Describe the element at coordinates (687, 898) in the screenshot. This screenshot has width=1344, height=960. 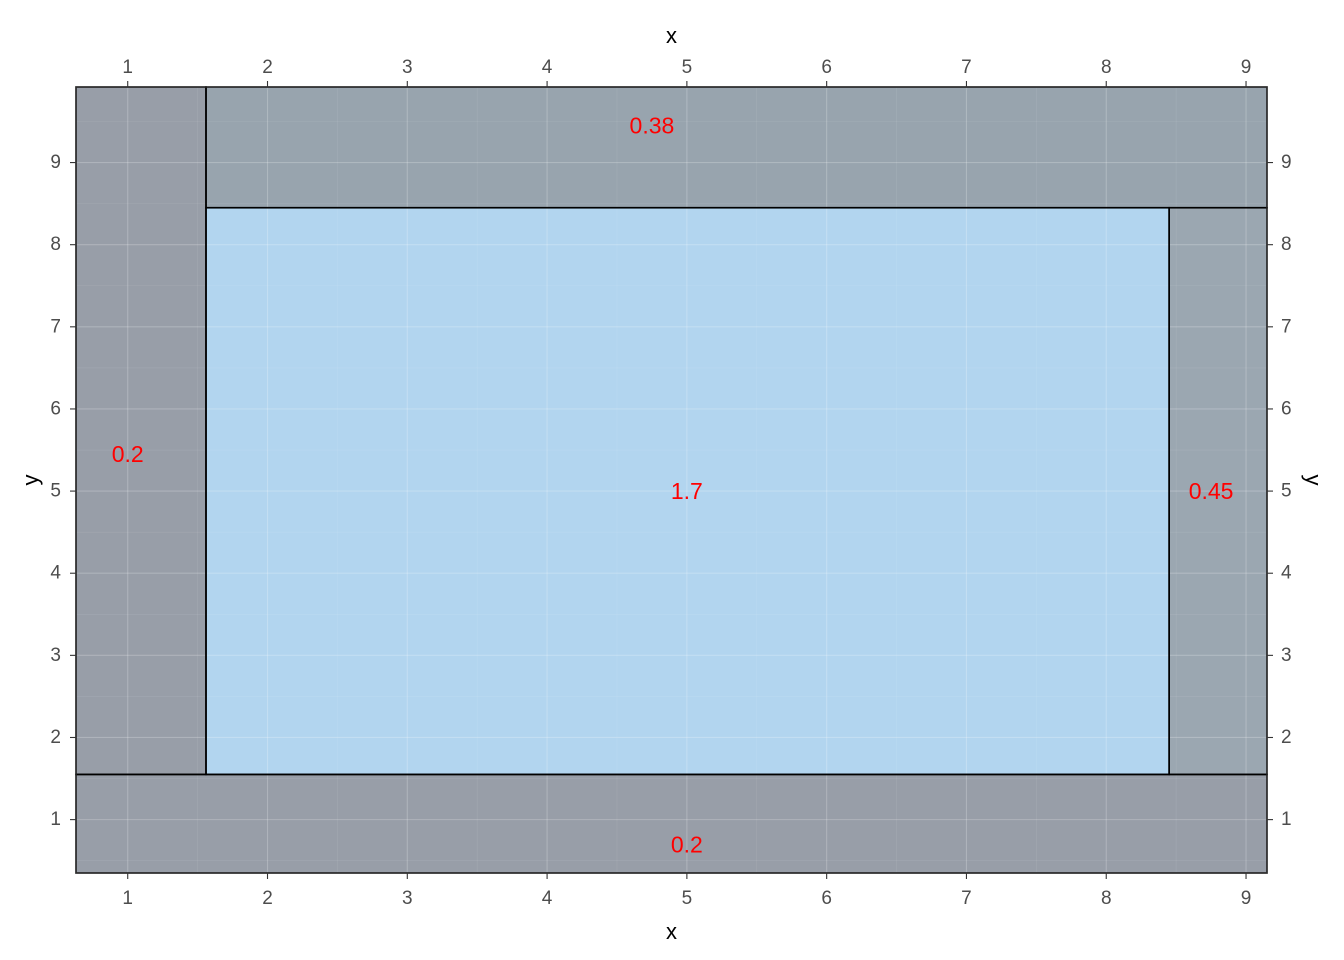
I see `x-tick-label-bottom: 5` at that location.